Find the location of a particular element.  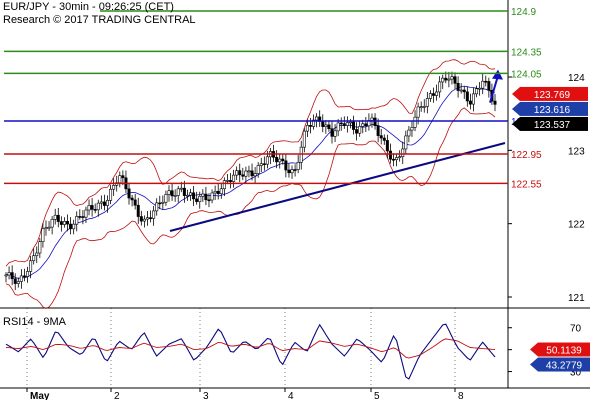

price-tick-label: 124 is located at coordinates (576, 78).